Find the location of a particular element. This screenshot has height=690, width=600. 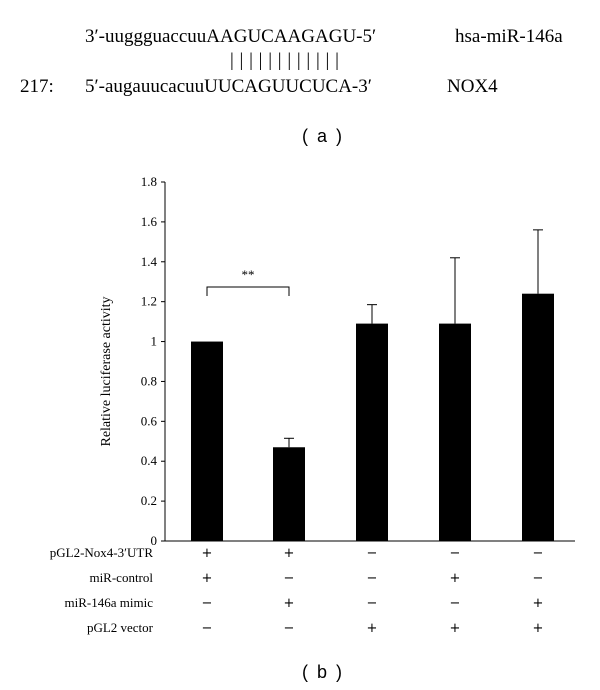

pairing-lines: | | | | | | | | | | | | is located at coordinates (285, 60).